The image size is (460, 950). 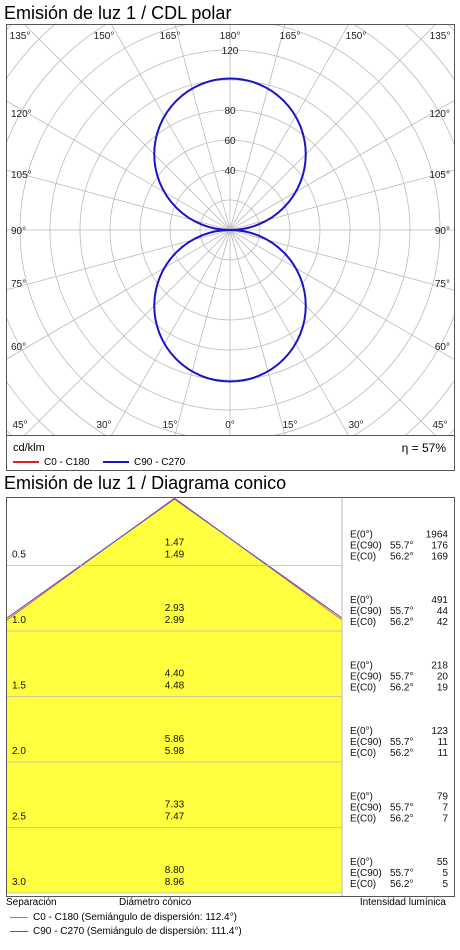 I want to click on cone-diameter-c90: 5.98, so click(x=175, y=751).